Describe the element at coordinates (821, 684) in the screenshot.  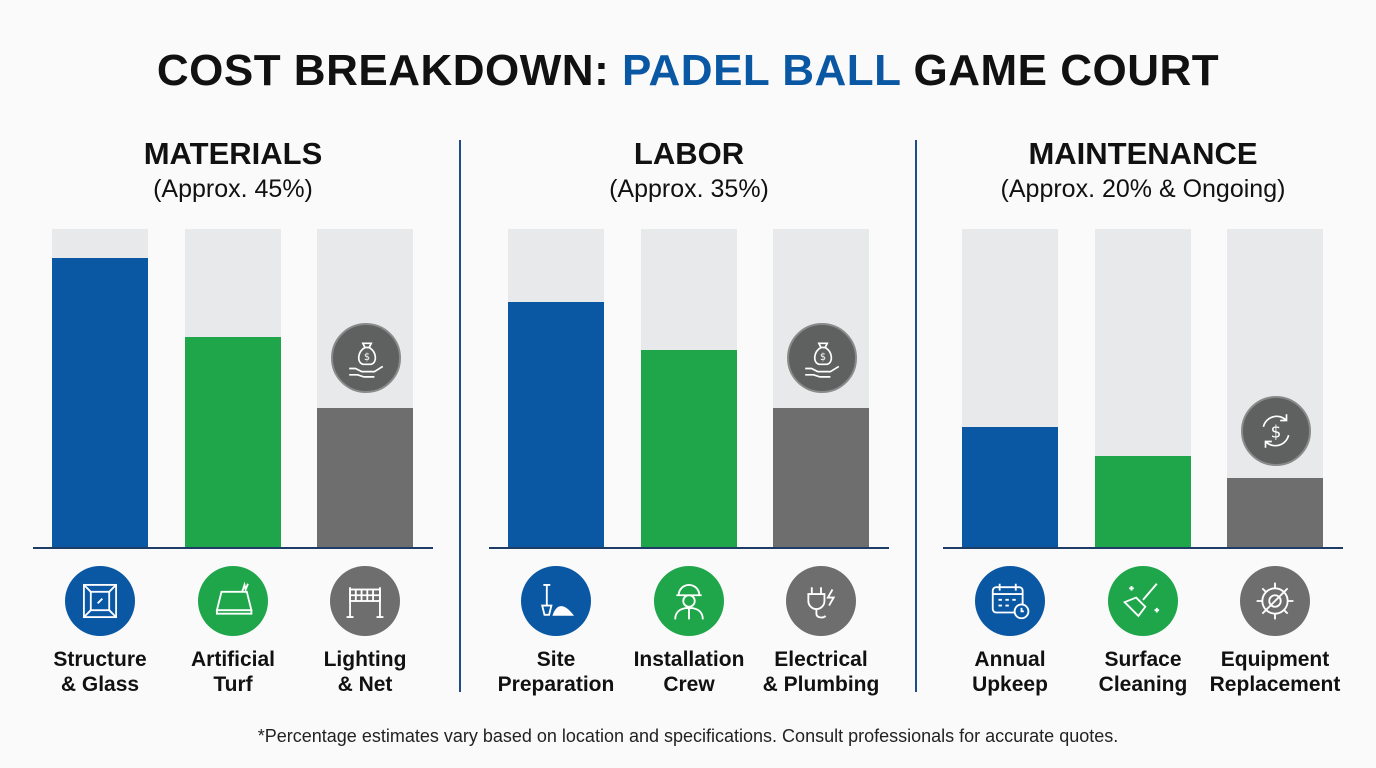
I see `label-line: & Plumbing` at that location.